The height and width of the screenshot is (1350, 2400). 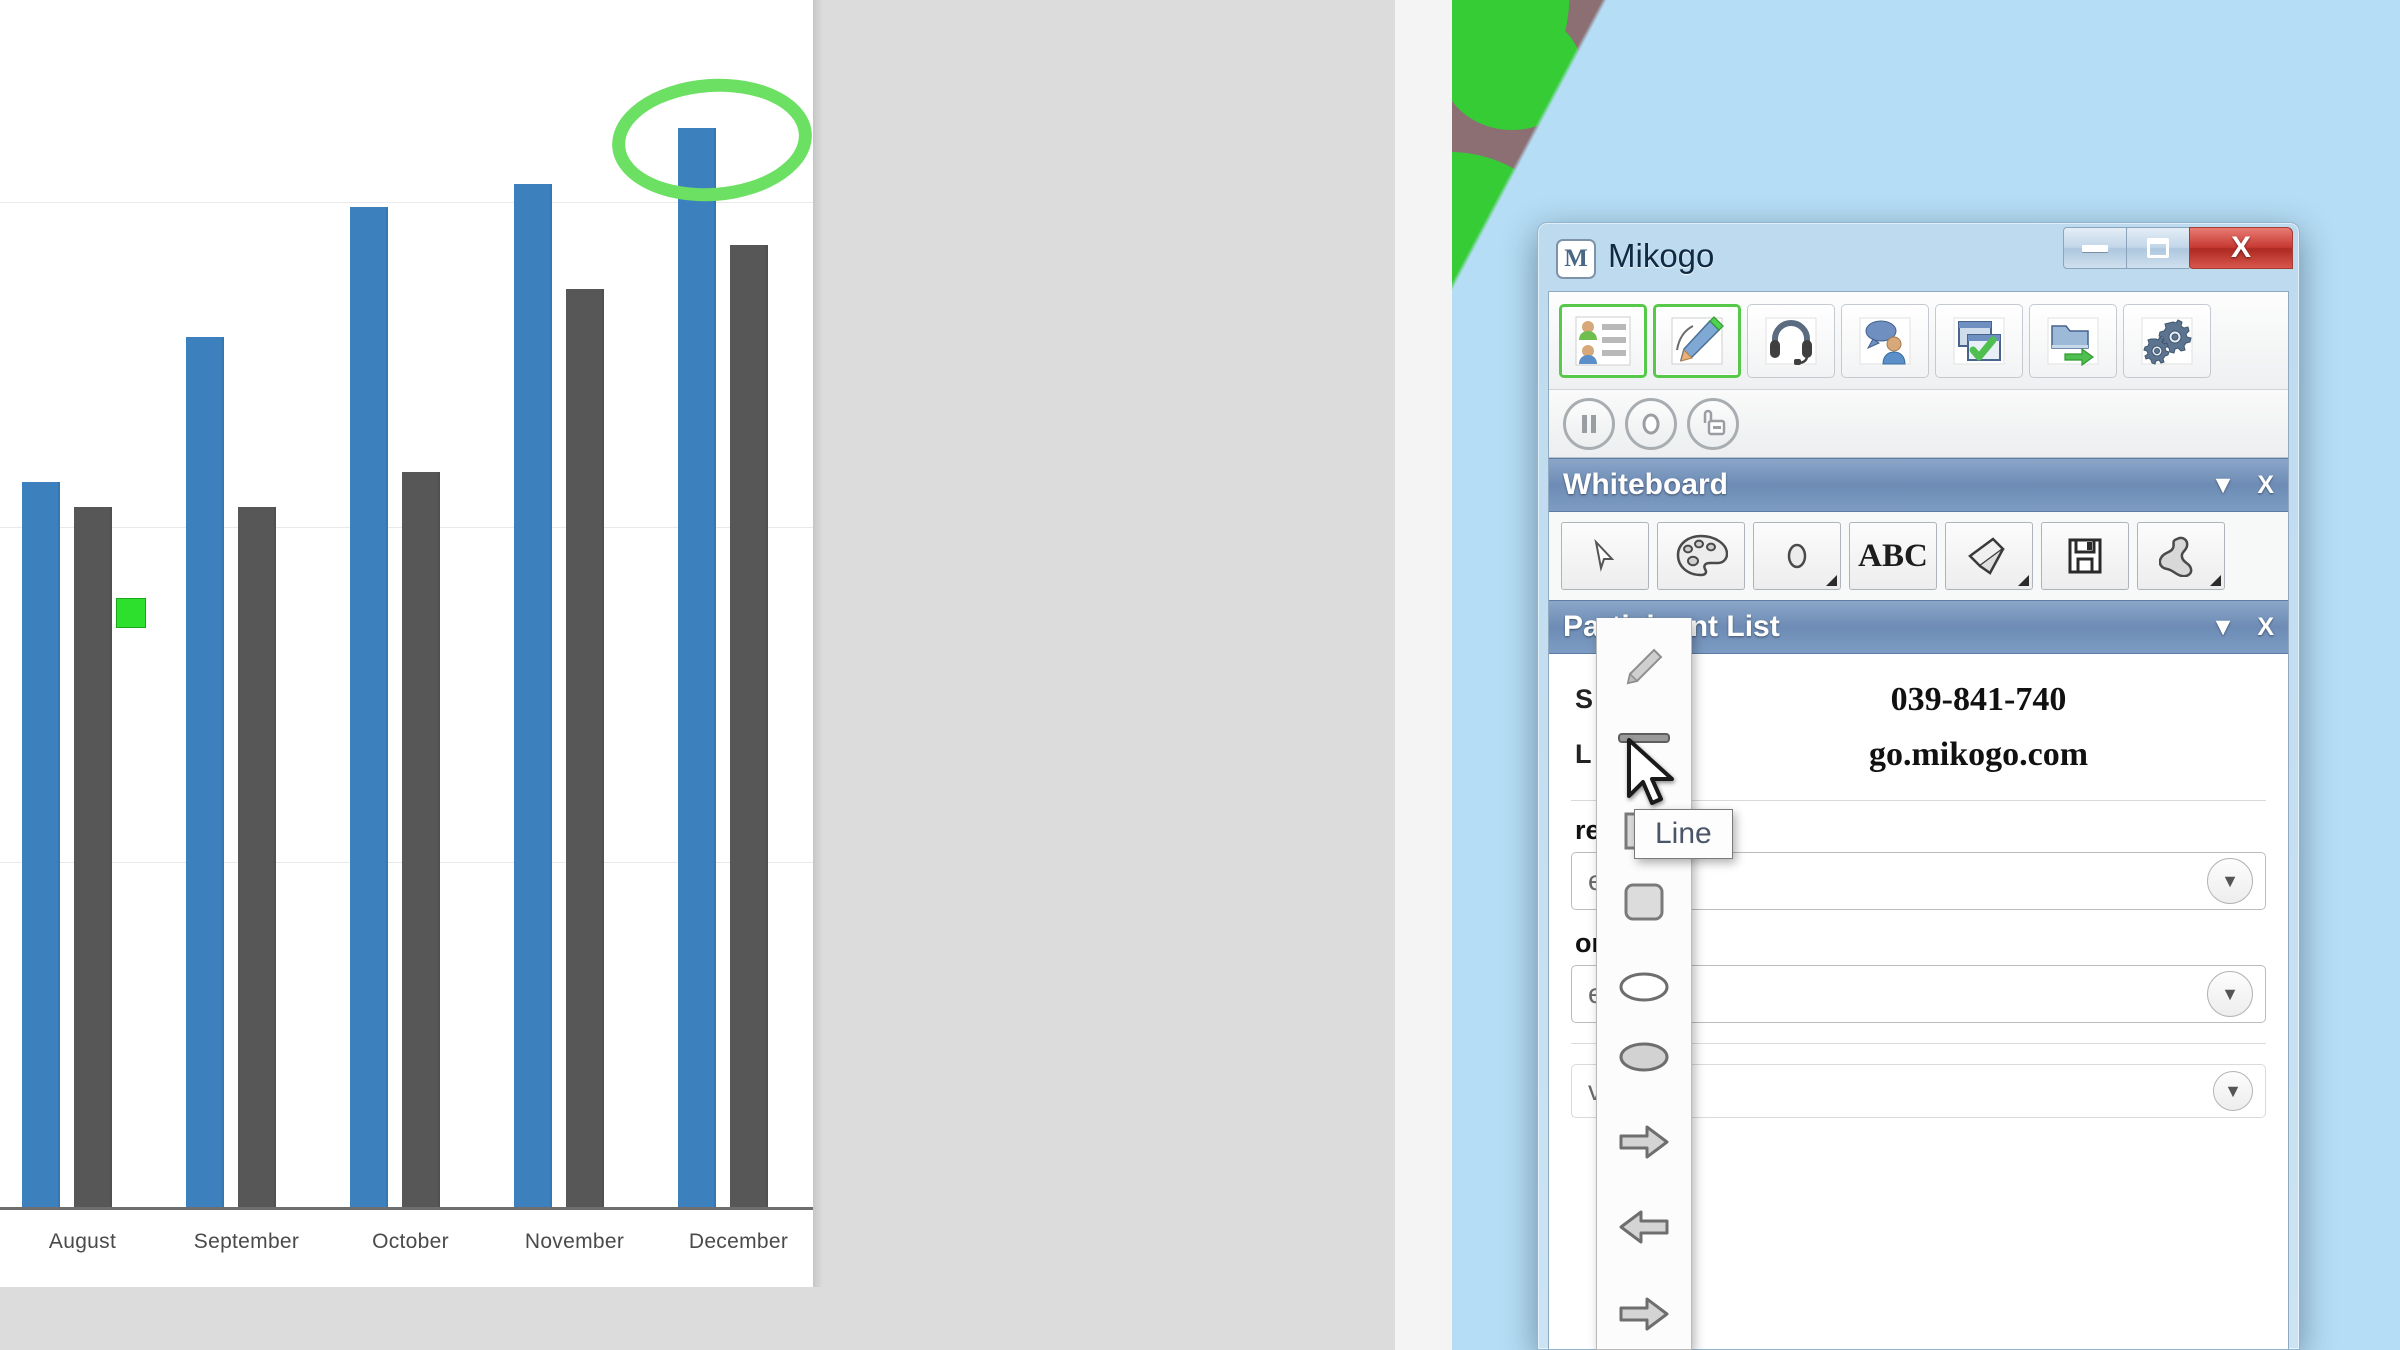 What do you see at coordinates (1713, 423) in the screenshot?
I see `remote-control-hand-icon` at bounding box center [1713, 423].